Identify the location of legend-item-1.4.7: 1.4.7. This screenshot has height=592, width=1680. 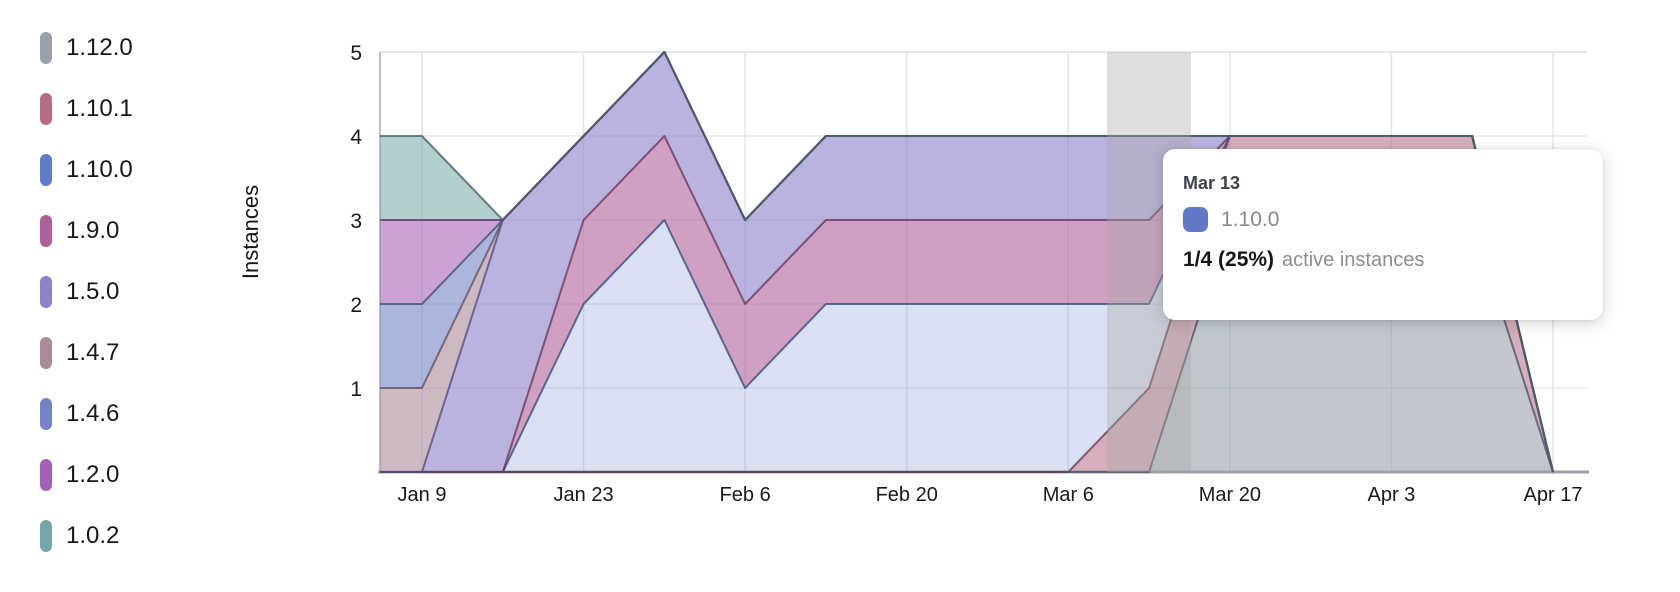
(86, 353).